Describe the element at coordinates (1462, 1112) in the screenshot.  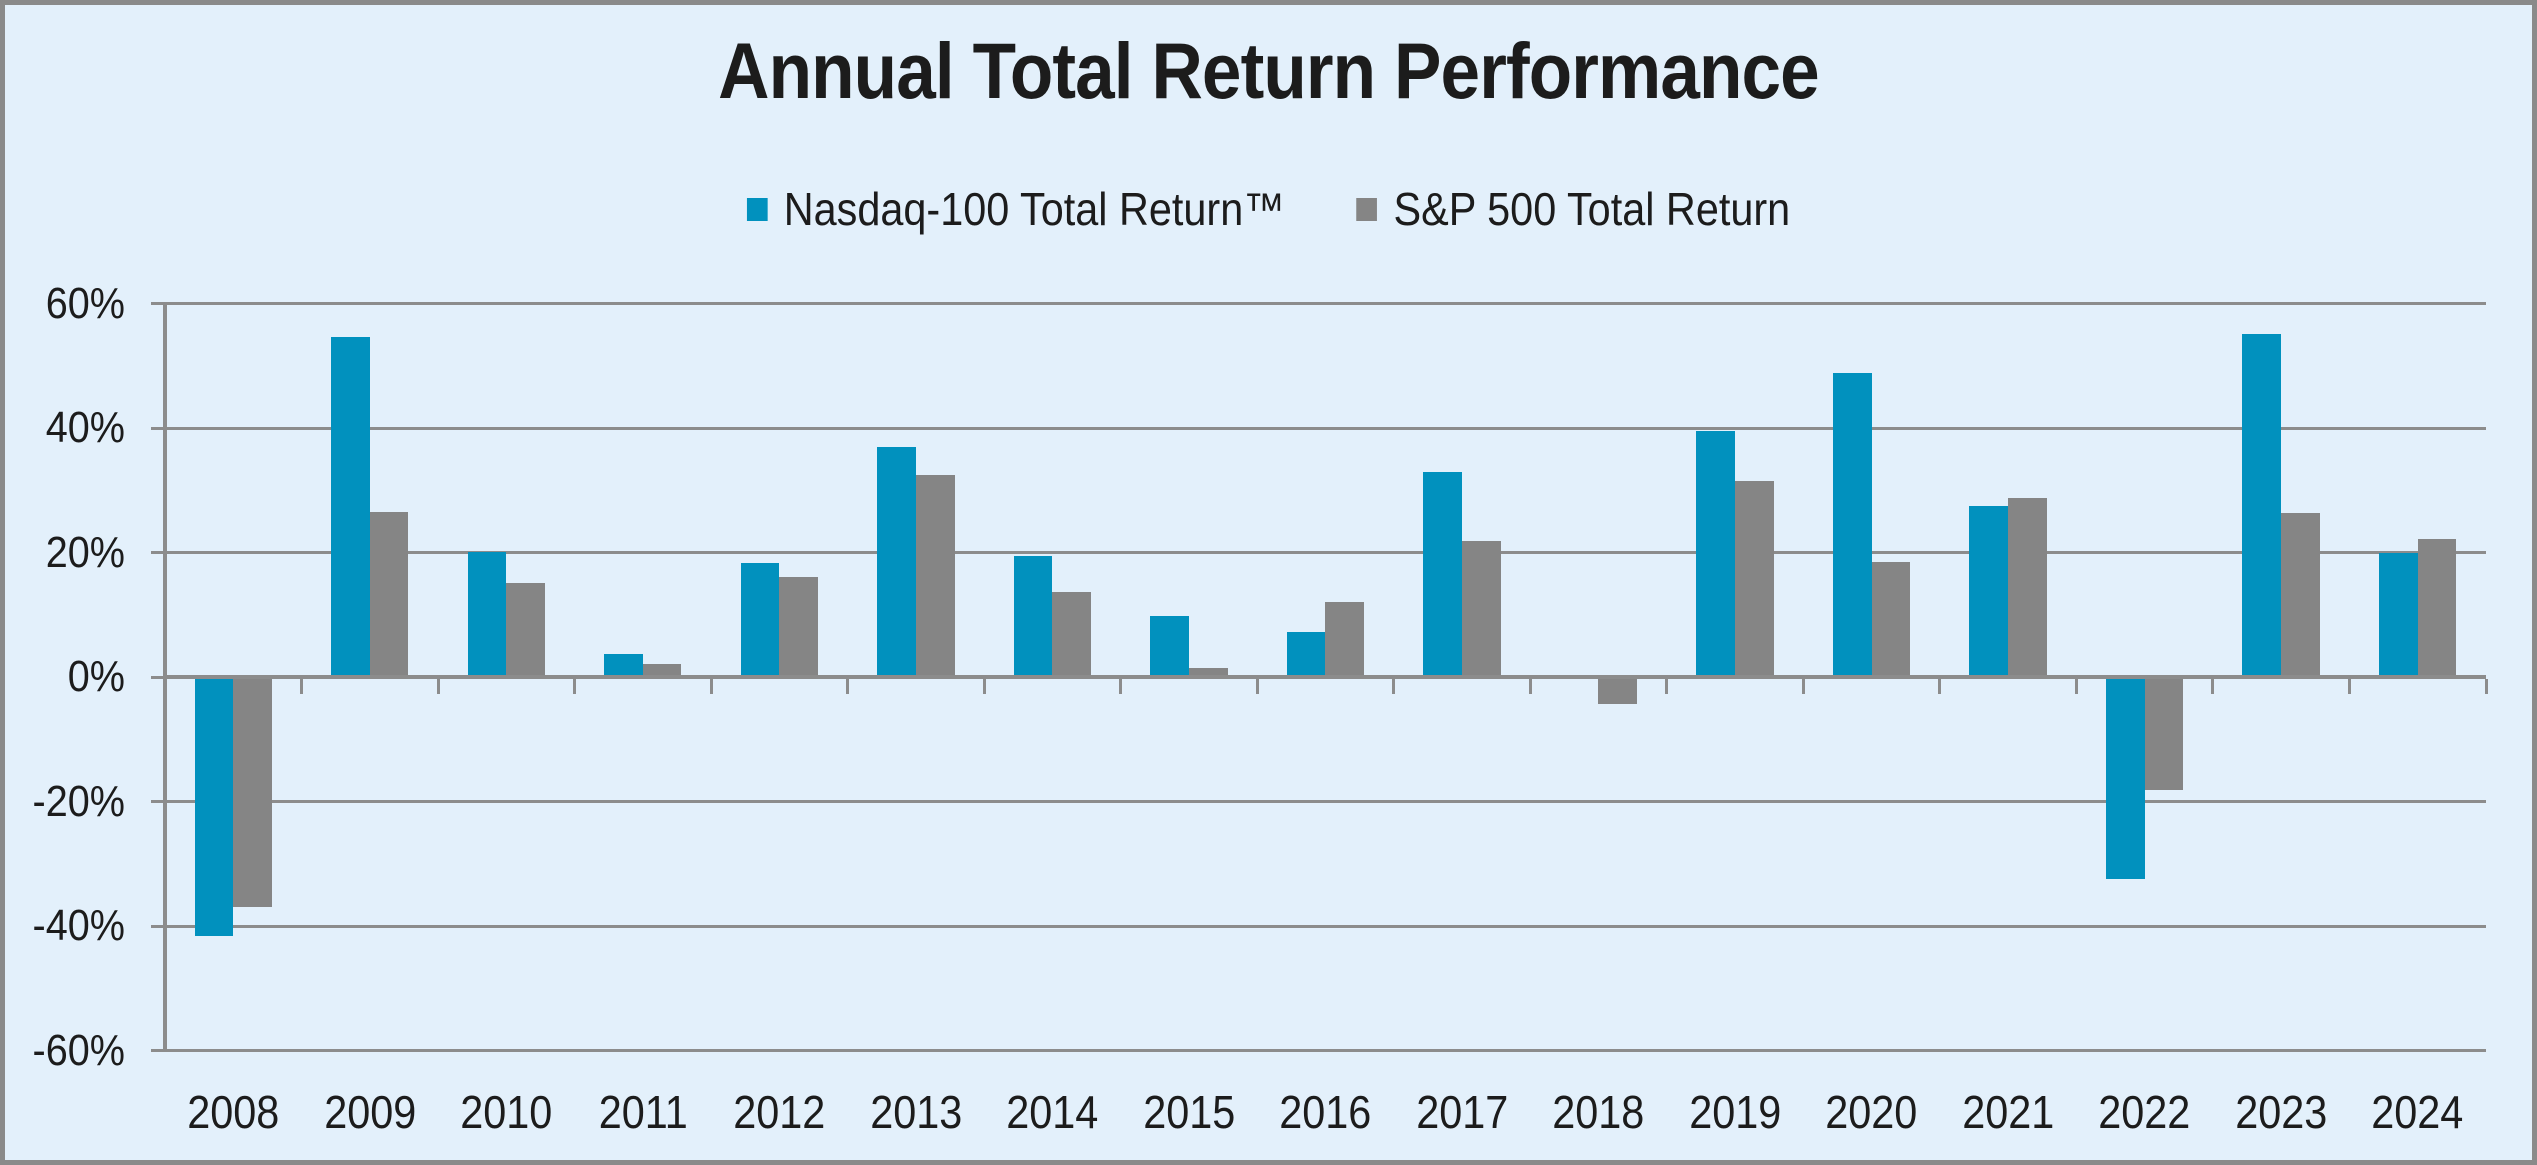
I see `x-axis-label-2017: 2017` at that location.